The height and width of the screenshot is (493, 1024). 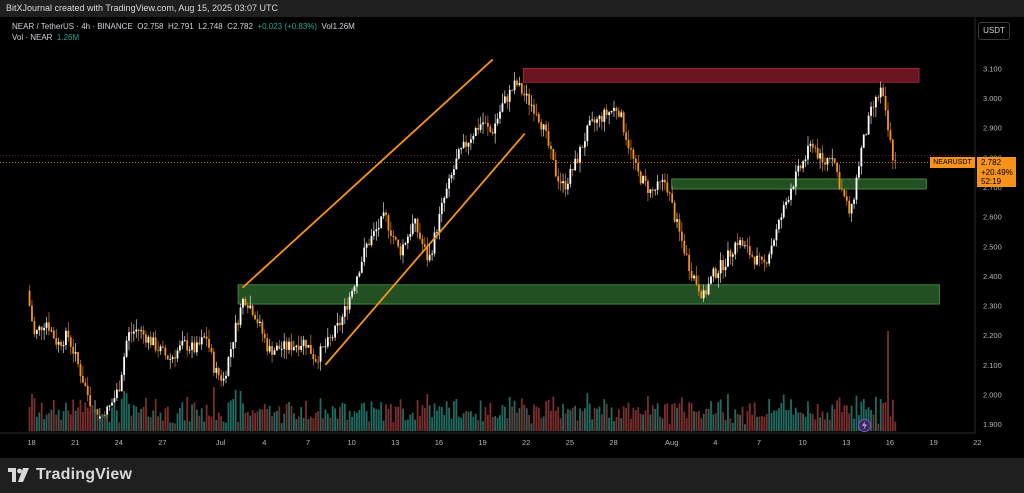 I want to click on legend-vol: 1.26M, so click(x=343, y=26).